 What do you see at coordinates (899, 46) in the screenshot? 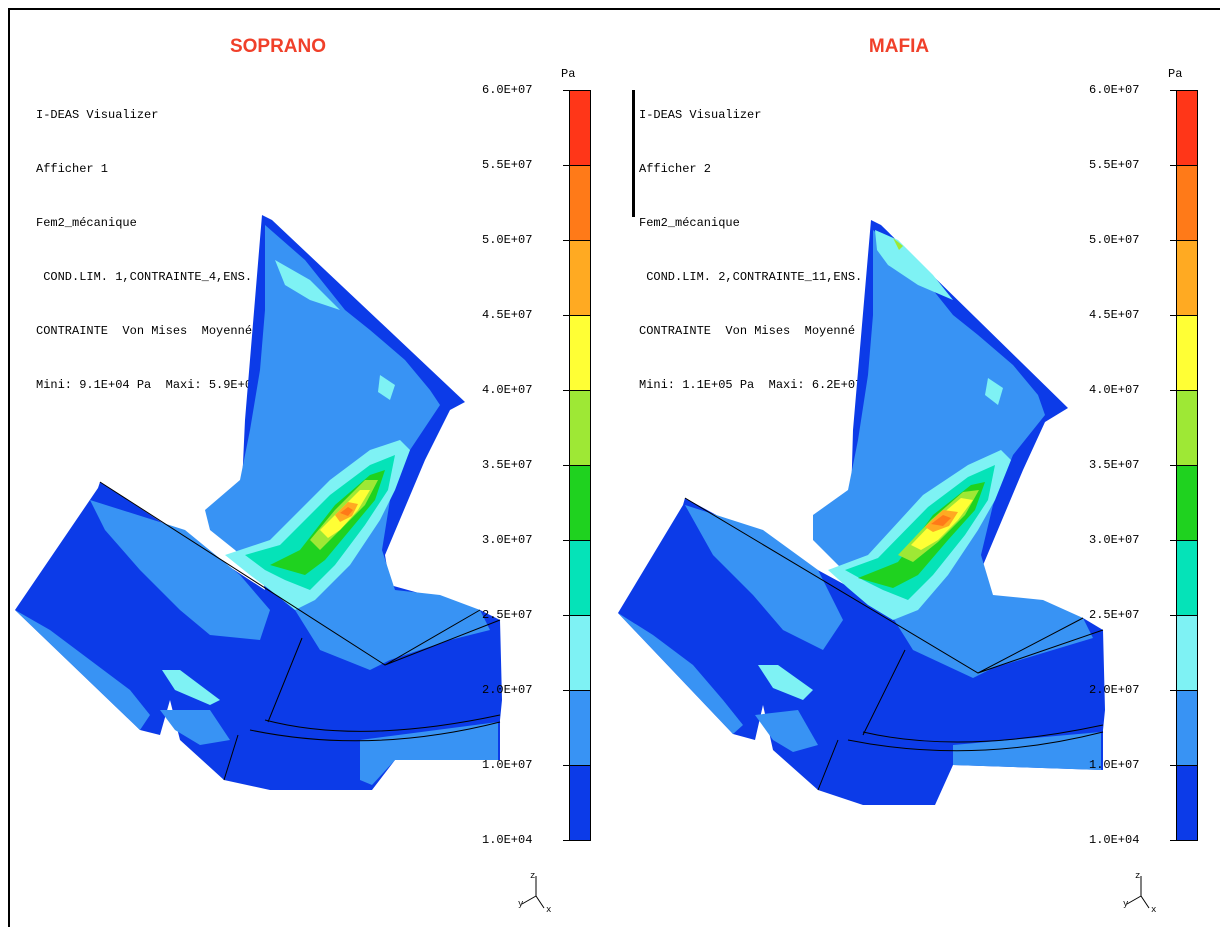
I see `viewport-title: MAFIA` at bounding box center [899, 46].